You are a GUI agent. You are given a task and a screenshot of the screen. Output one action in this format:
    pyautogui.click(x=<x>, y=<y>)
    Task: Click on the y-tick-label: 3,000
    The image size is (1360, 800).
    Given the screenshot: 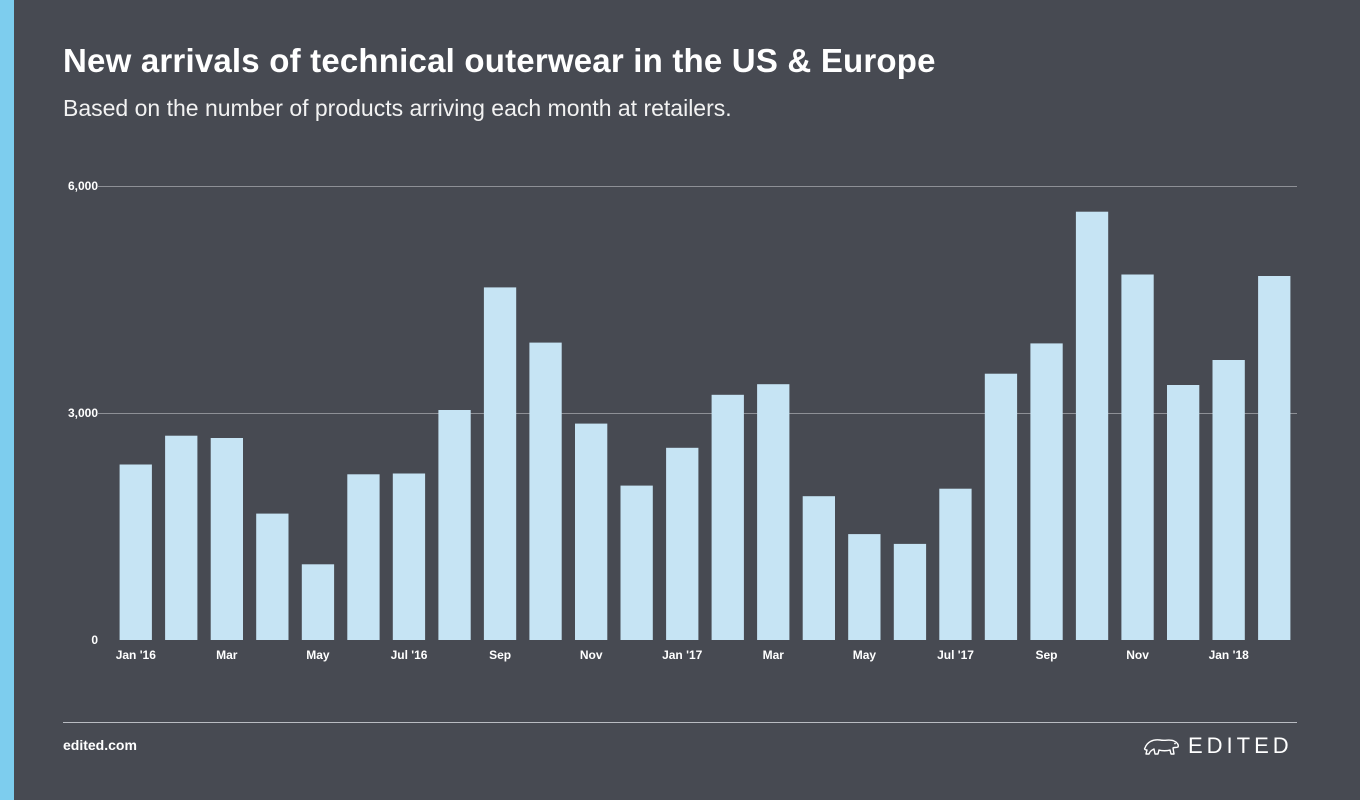 What is the action you would take?
    pyautogui.click(x=83, y=413)
    